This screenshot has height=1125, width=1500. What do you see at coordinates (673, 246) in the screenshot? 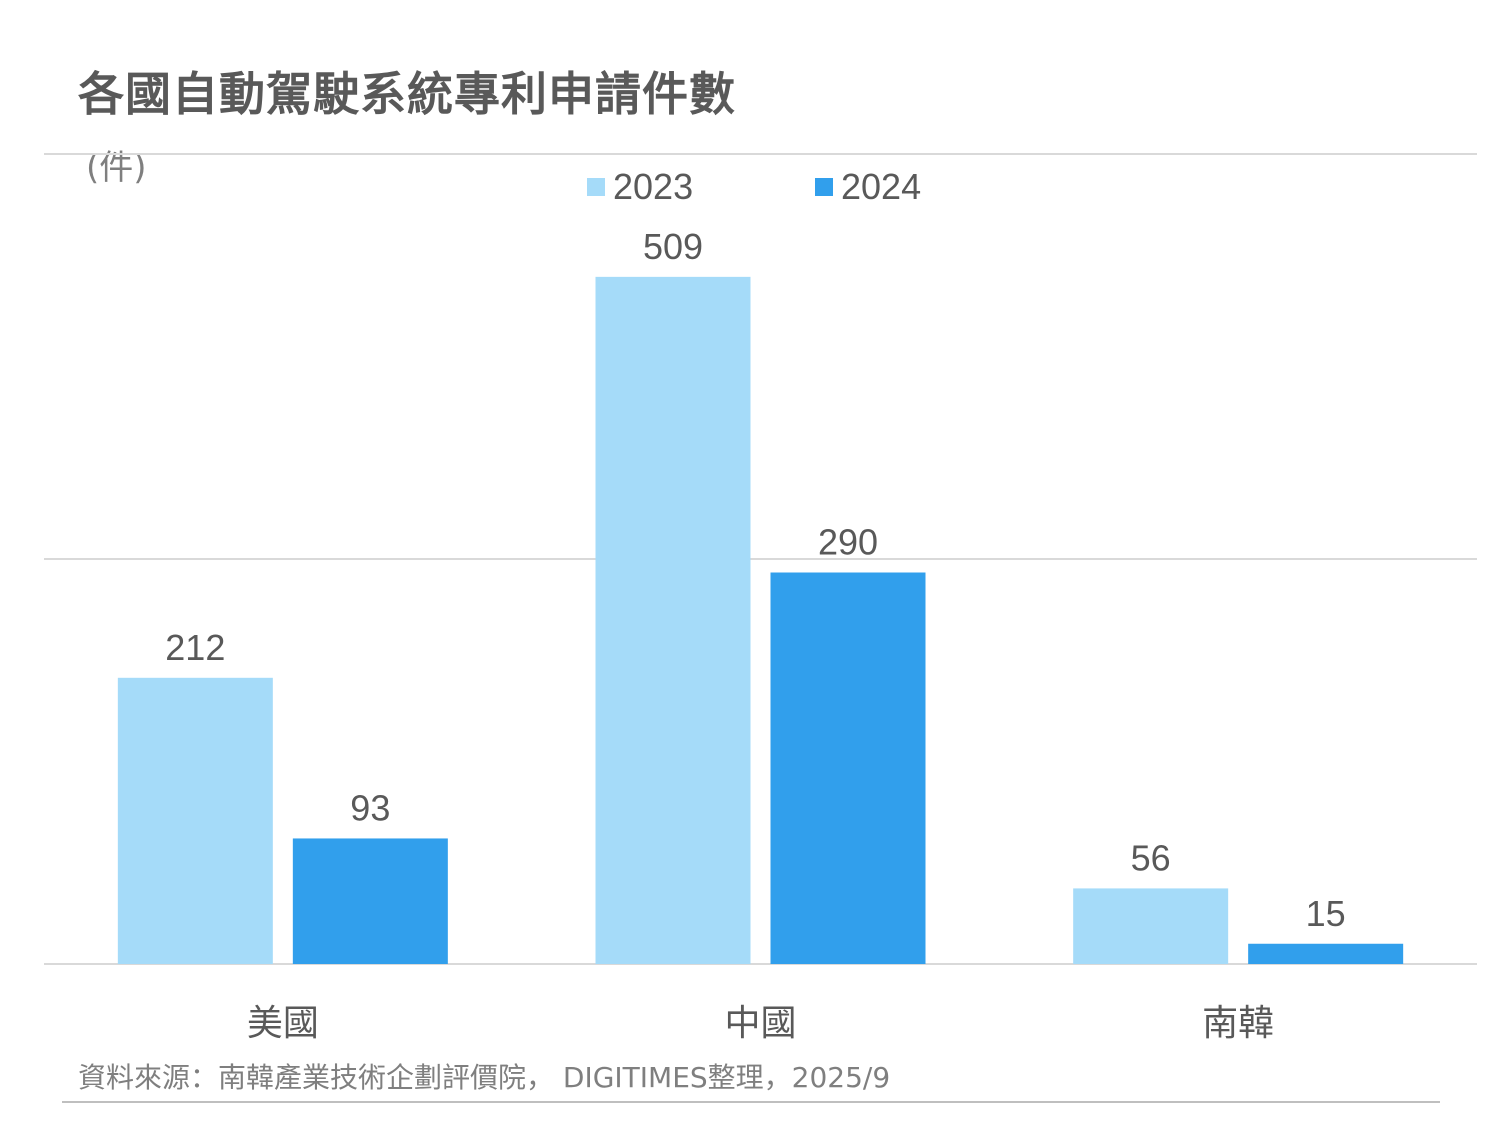
I see `data-label-2023-1: 509` at bounding box center [673, 246].